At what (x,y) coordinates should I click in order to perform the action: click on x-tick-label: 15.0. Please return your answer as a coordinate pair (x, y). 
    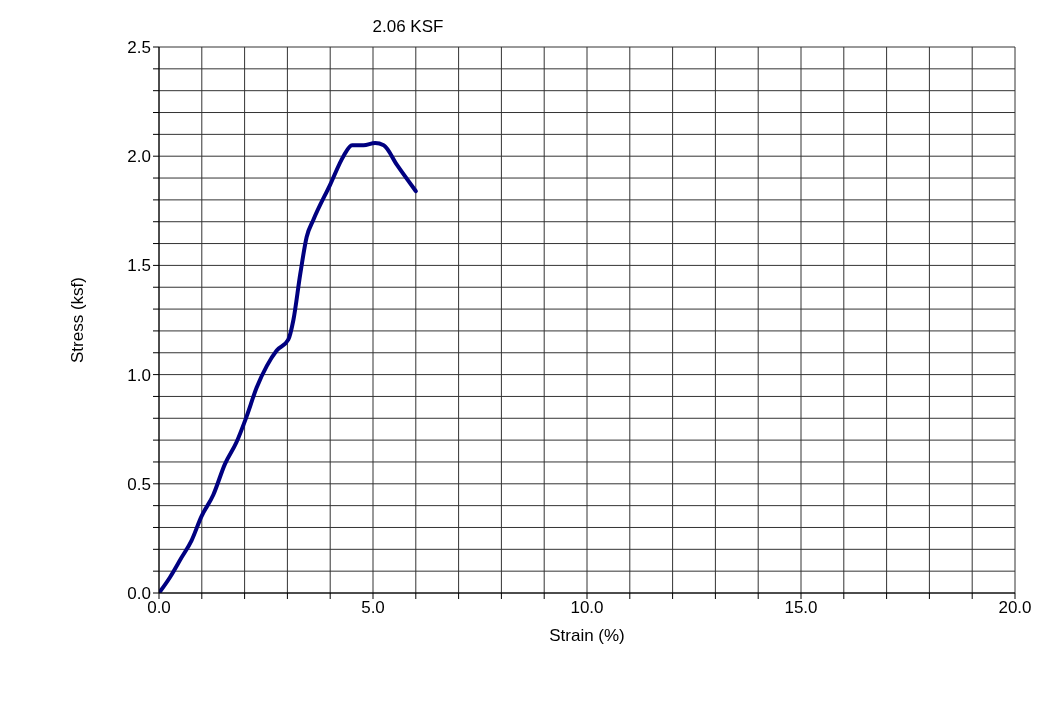
    Looking at the image, I should click on (801, 608).